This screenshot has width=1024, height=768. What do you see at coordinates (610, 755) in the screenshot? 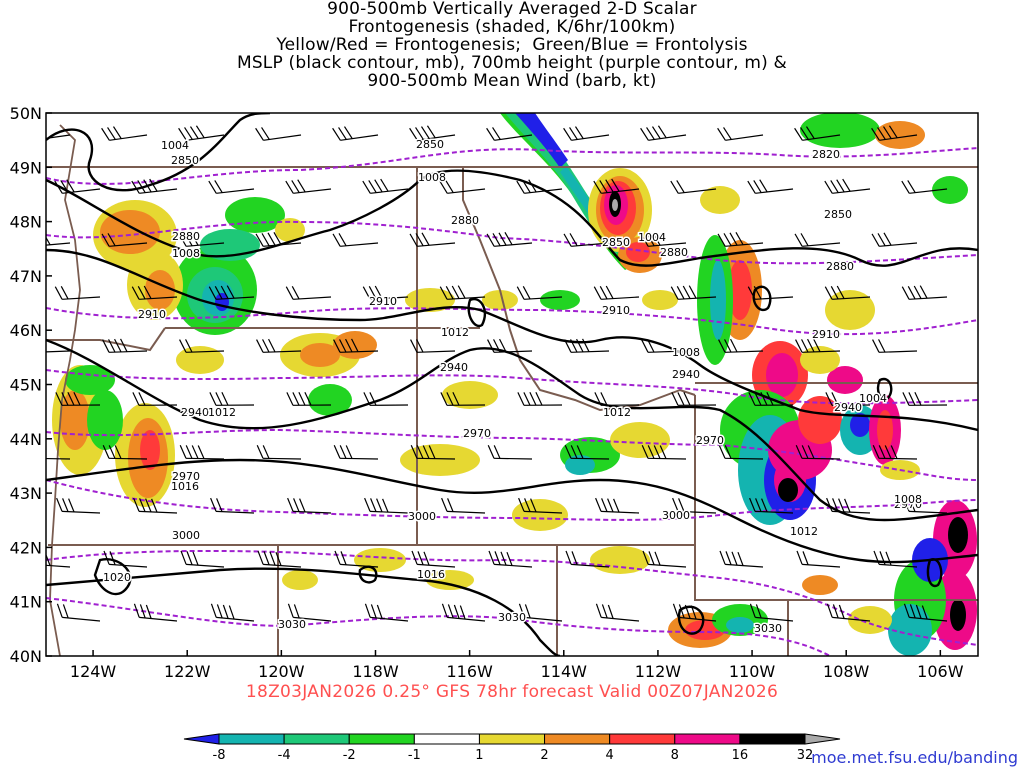
I see `colorbar-label: 4` at bounding box center [610, 755].